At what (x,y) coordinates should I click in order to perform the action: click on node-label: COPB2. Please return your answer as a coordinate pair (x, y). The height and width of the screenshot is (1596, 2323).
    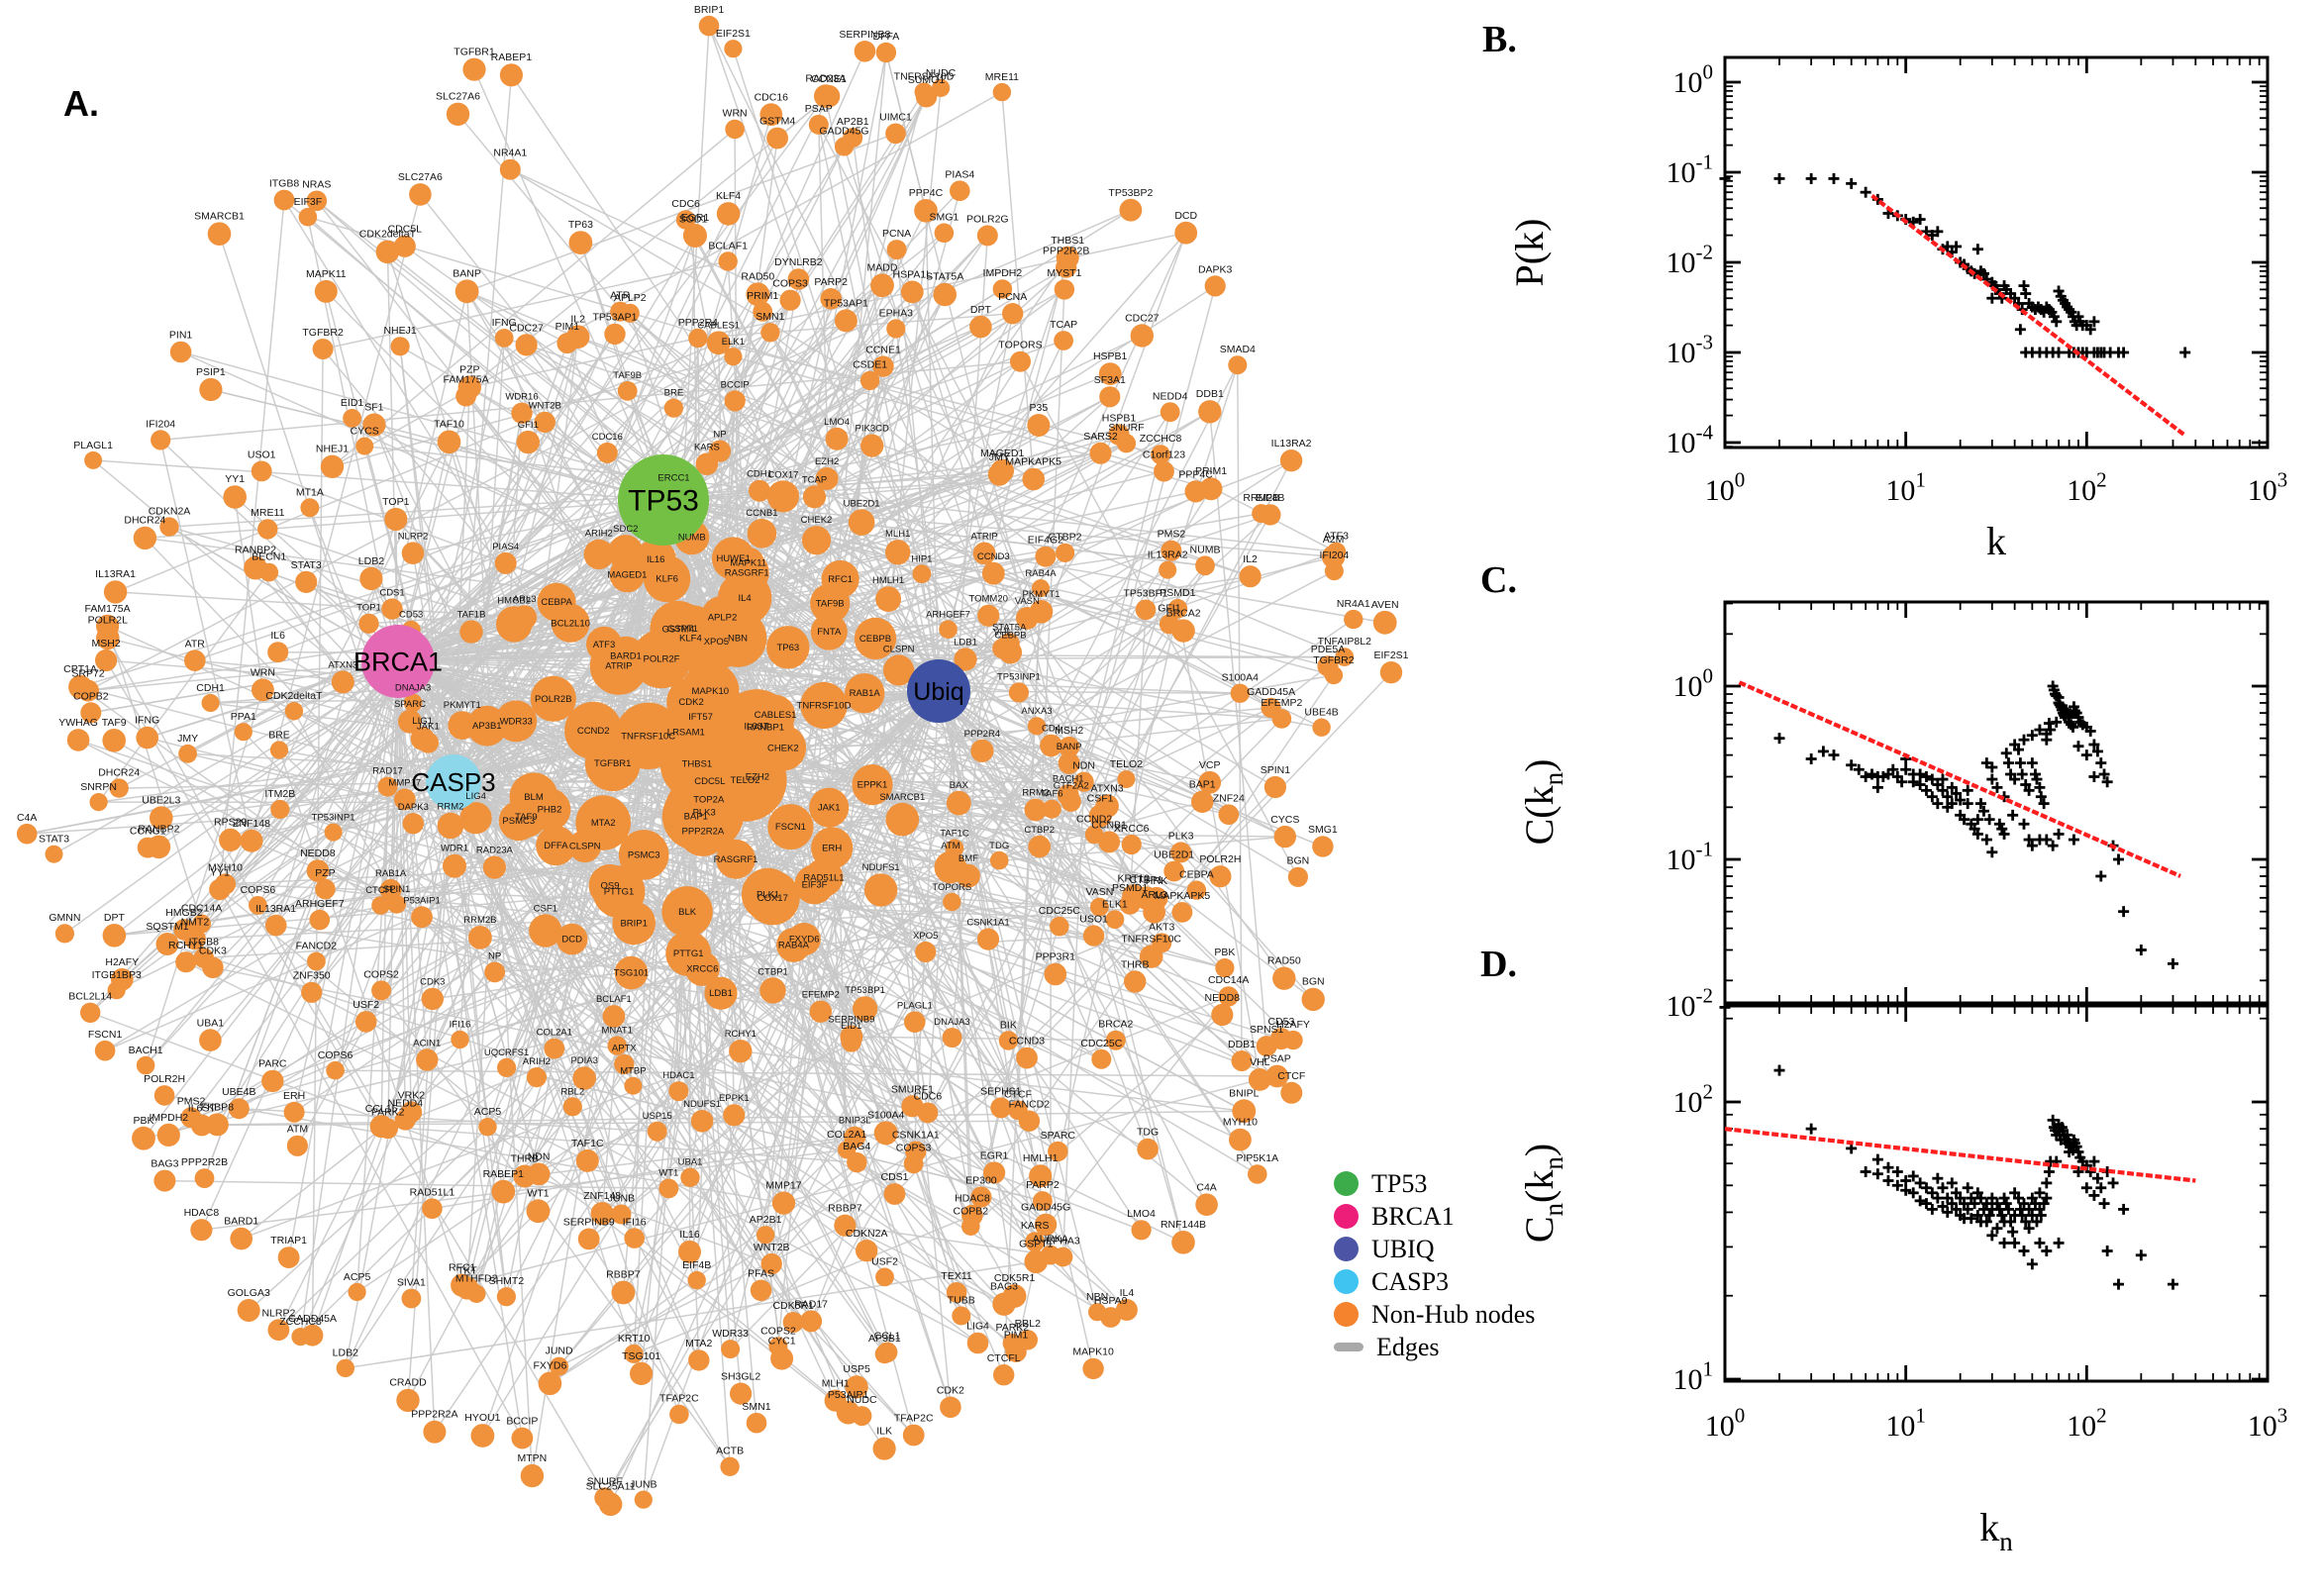
    Looking at the image, I should click on (970, 1211).